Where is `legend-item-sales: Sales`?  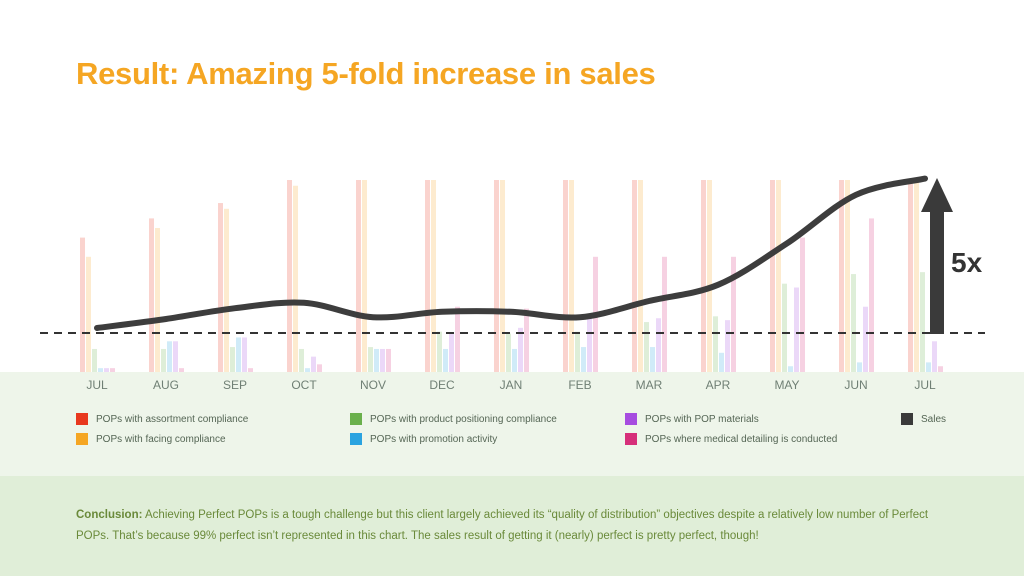 legend-item-sales: Sales is located at coordinates (923, 419).